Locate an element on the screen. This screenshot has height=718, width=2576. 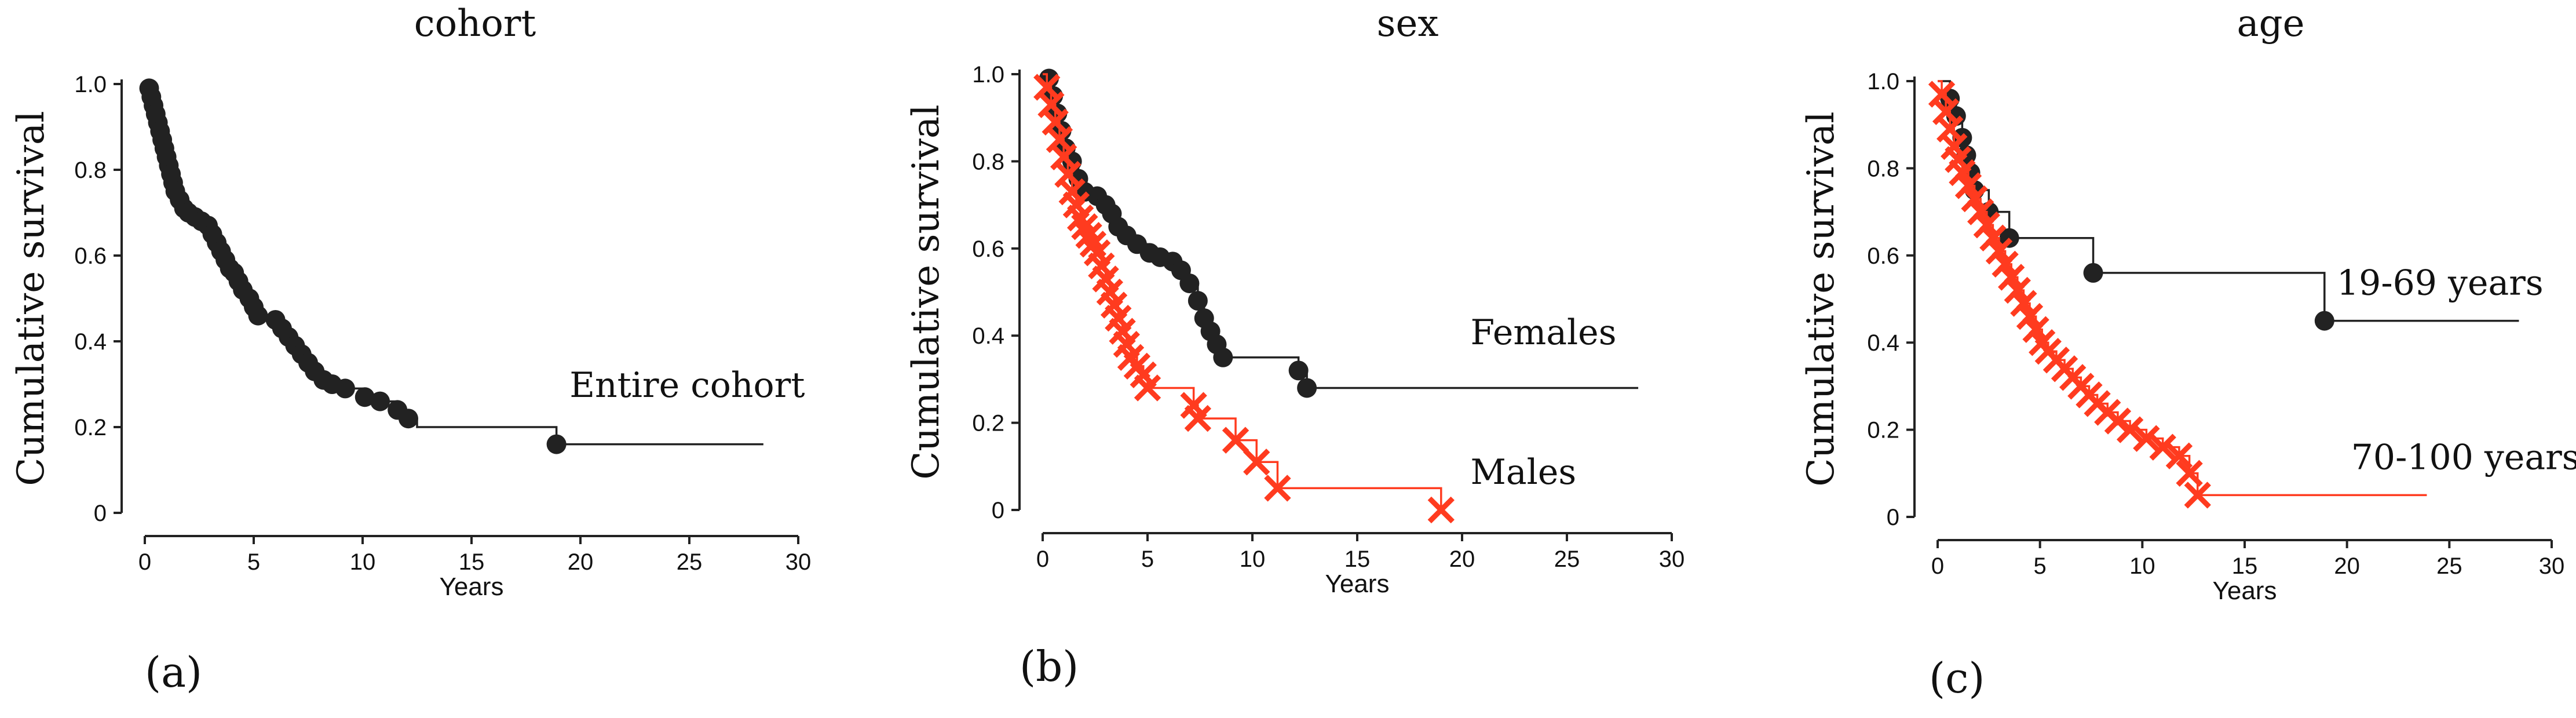
panel-letter: (c) is located at coordinates (1957, 678).